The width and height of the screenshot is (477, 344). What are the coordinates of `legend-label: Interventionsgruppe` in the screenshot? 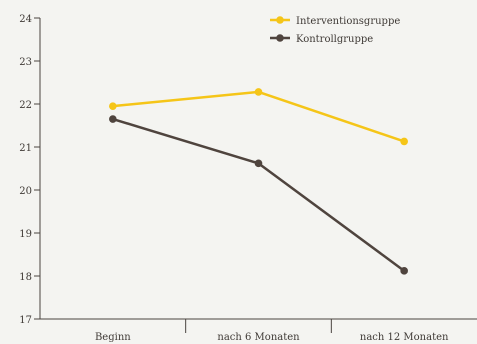 It's located at (348, 21).